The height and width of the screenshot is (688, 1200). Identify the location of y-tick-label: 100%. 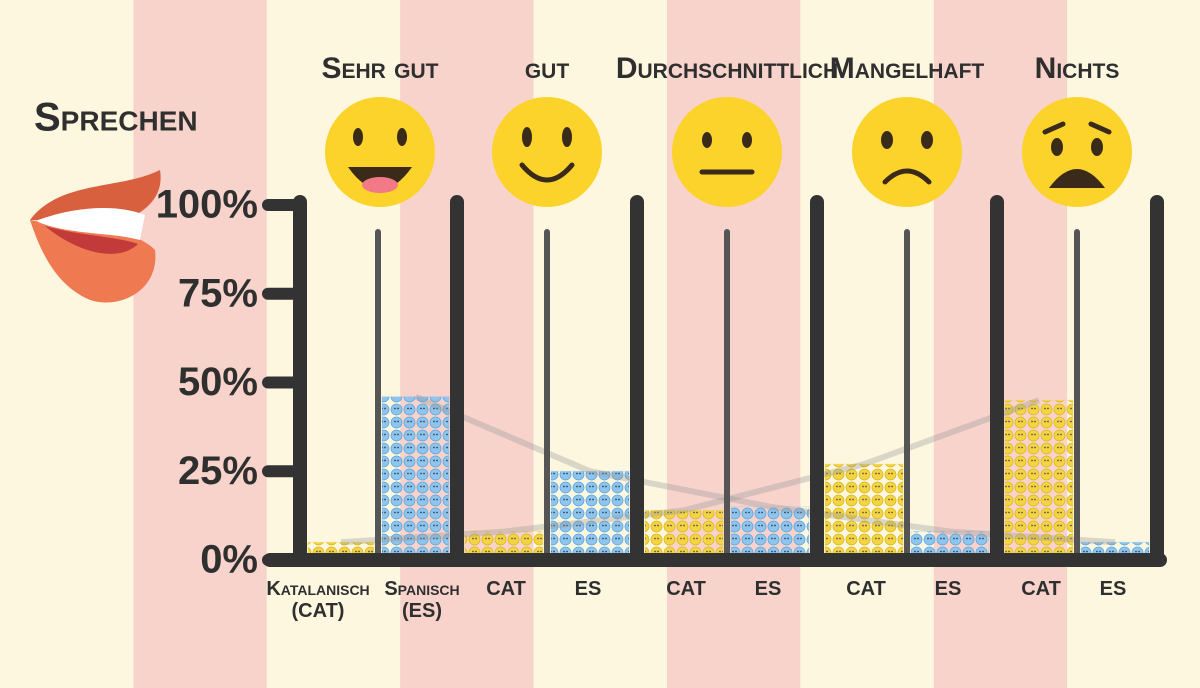
(207, 205).